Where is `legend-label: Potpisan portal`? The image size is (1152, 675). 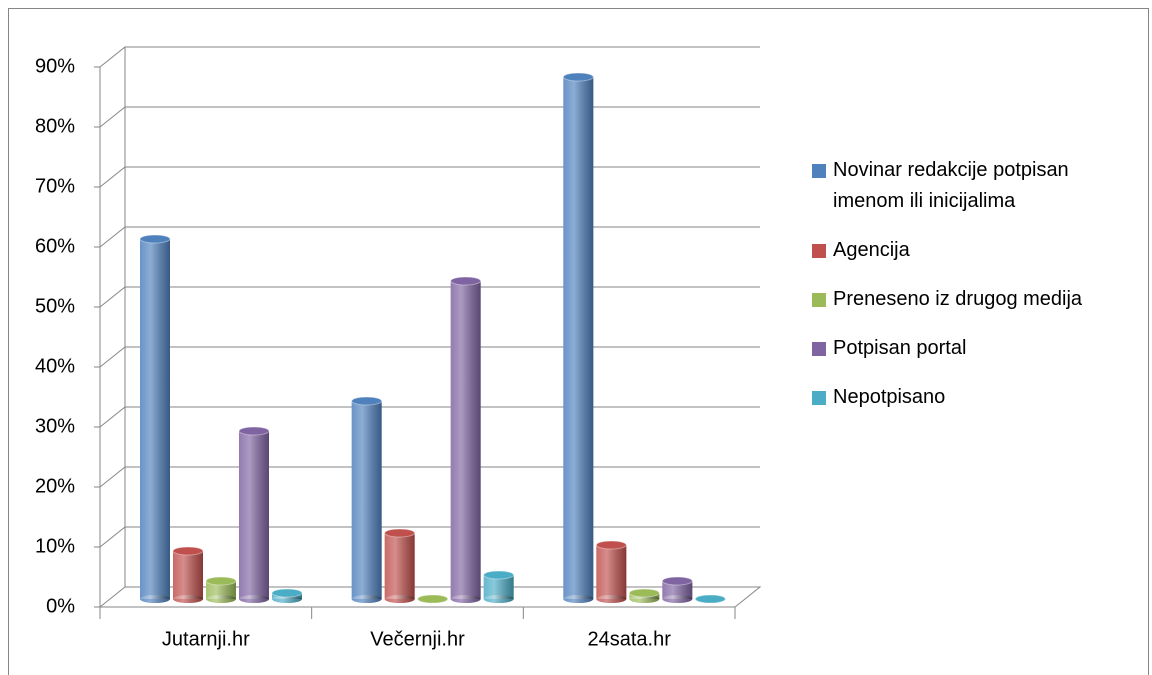 legend-label: Potpisan portal is located at coordinates (900, 348).